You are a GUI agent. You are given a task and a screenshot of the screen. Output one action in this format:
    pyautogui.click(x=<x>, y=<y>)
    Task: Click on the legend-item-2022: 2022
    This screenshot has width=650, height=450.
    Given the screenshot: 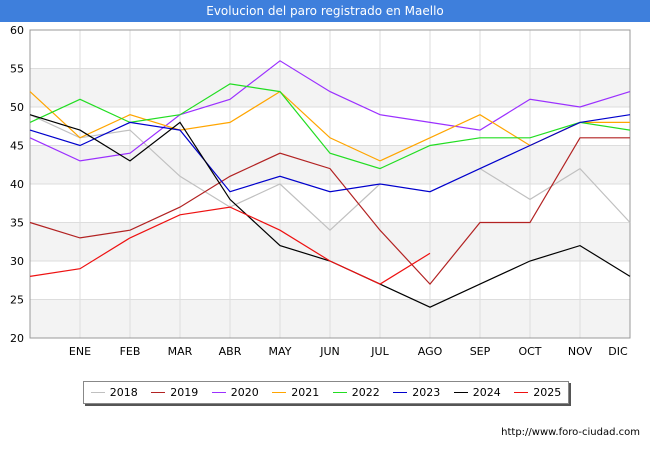 What is the action you would take?
    pyautogui.click(x=356, y=392)
    